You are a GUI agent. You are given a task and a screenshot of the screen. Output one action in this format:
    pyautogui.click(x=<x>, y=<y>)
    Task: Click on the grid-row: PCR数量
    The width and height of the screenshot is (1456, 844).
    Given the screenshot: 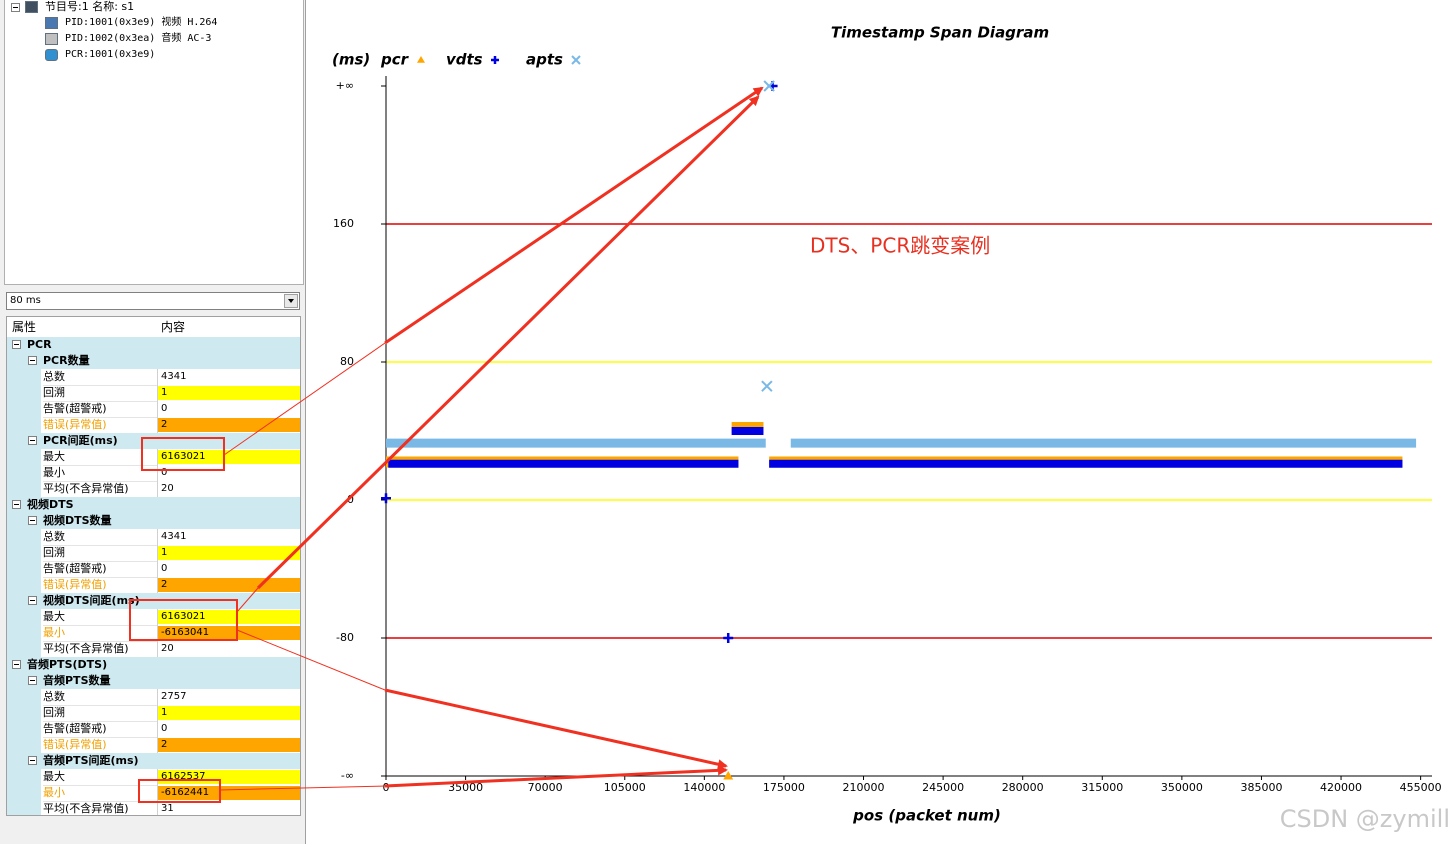 What is the action you would take?
    pyautogui.click(x=153, y=361)
    